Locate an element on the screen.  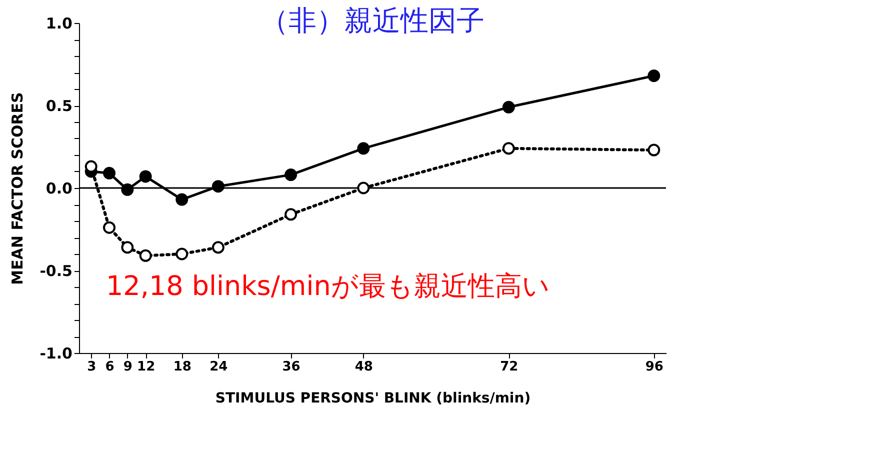
x-tick-label: 72 is located at coordinates (509, 367).